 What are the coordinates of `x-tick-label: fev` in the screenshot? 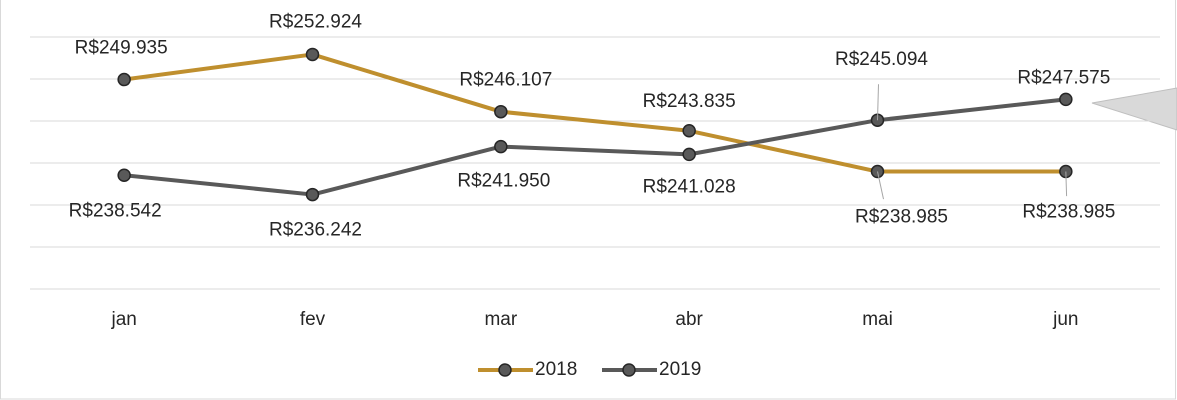 It's located at (313, 319).